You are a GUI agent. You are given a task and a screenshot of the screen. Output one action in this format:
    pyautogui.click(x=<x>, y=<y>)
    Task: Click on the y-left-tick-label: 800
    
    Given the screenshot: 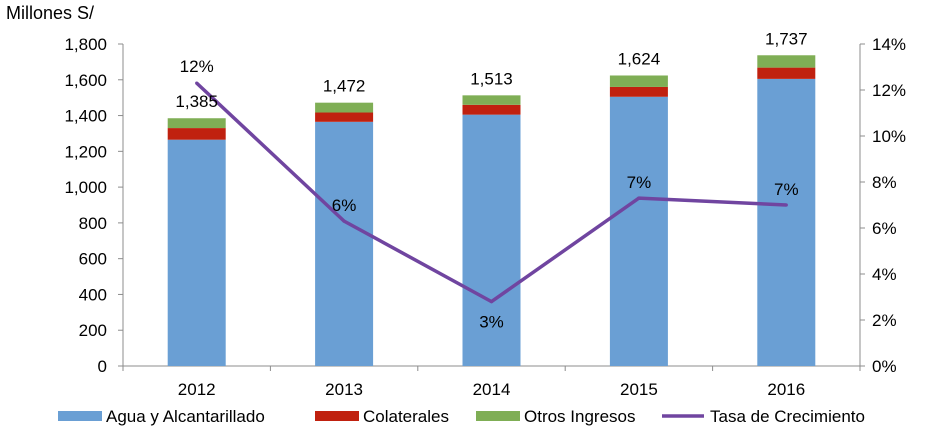 What is the action you would take?
    pyautogui.click(x=93, y=223)
    